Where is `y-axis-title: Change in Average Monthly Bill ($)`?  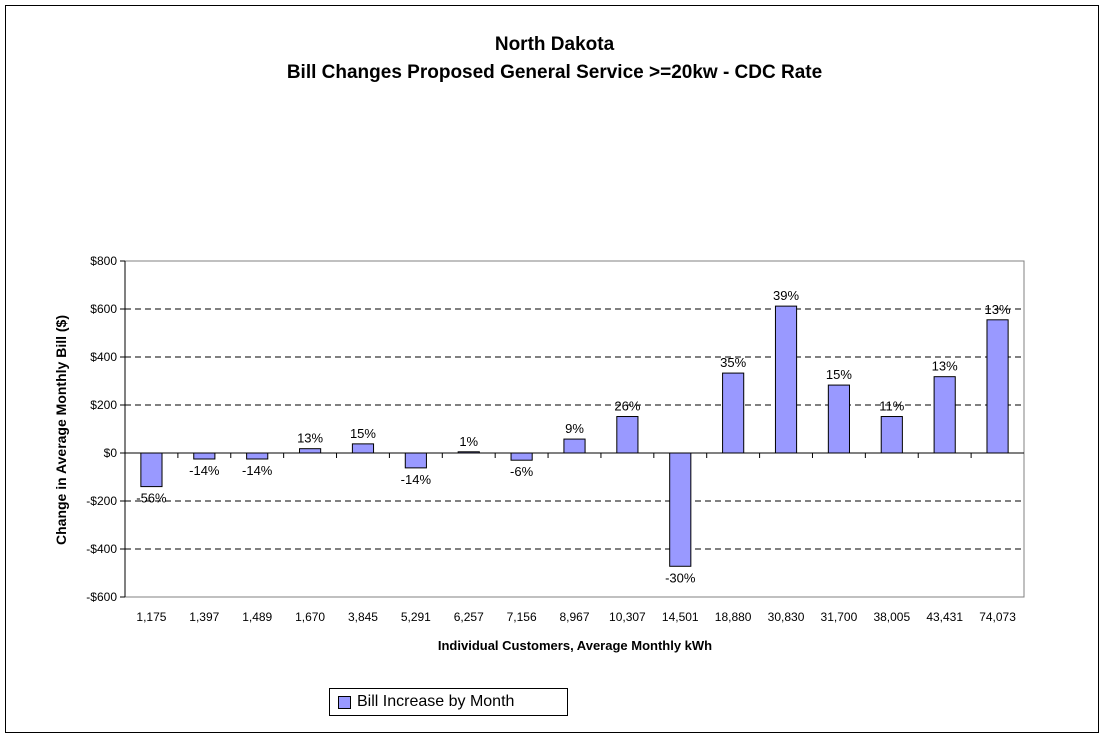 y-axis-title: Change in Average Monthly Bill ($) is located at coordinates (61, 430).